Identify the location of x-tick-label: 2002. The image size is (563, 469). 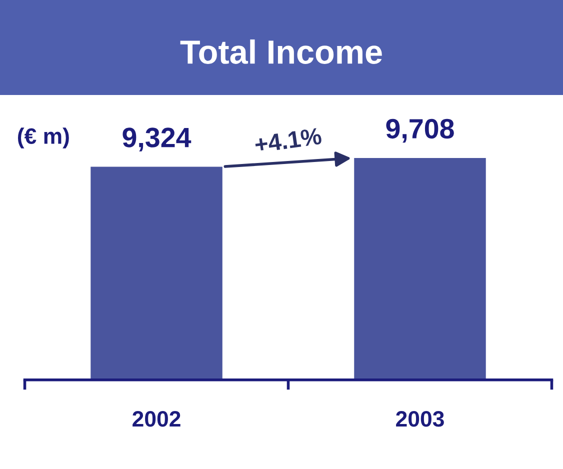
(156, 419).